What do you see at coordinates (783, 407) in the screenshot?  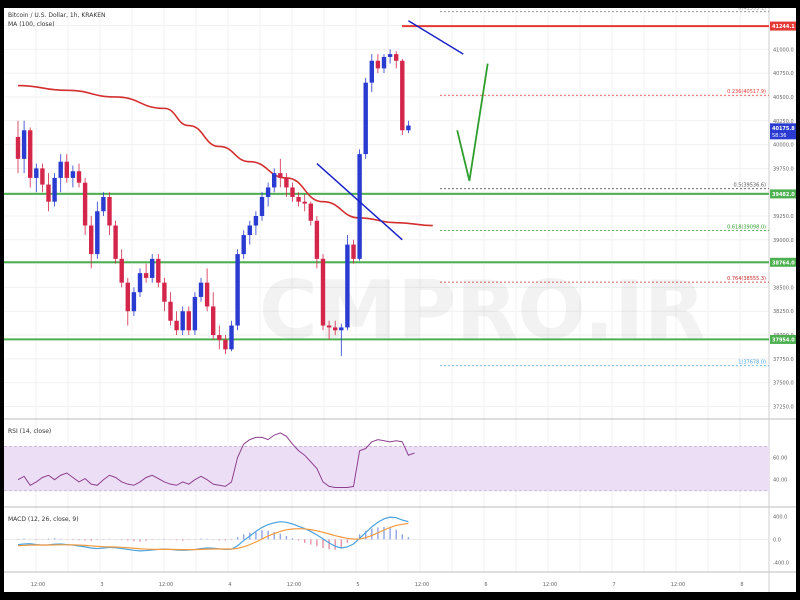 I see `price-tick-label: 37250.0` at bounding box center [783, 407].